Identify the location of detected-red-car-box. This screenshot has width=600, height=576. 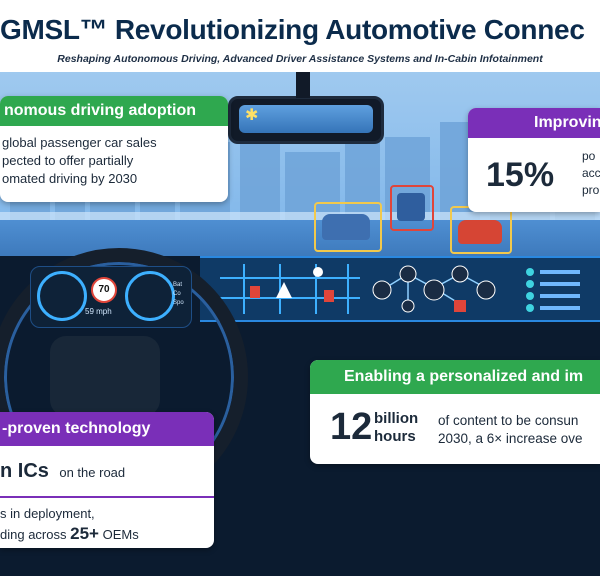
(481, 230).